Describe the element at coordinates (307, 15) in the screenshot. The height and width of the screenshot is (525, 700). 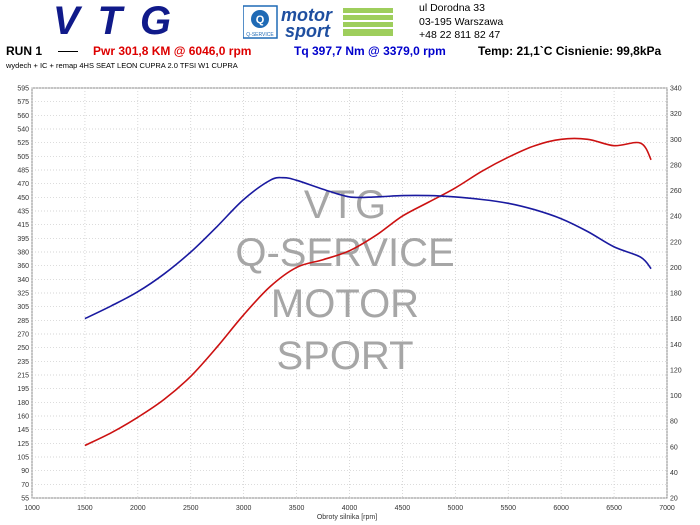
I see `motorsport-logo-line1: motor` at that location.